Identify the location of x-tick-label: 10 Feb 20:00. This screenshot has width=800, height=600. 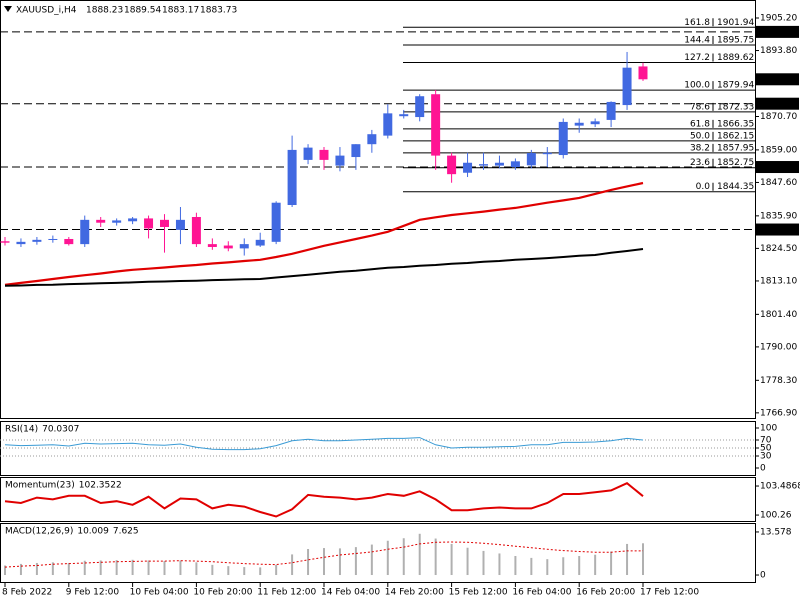
(222, 593).